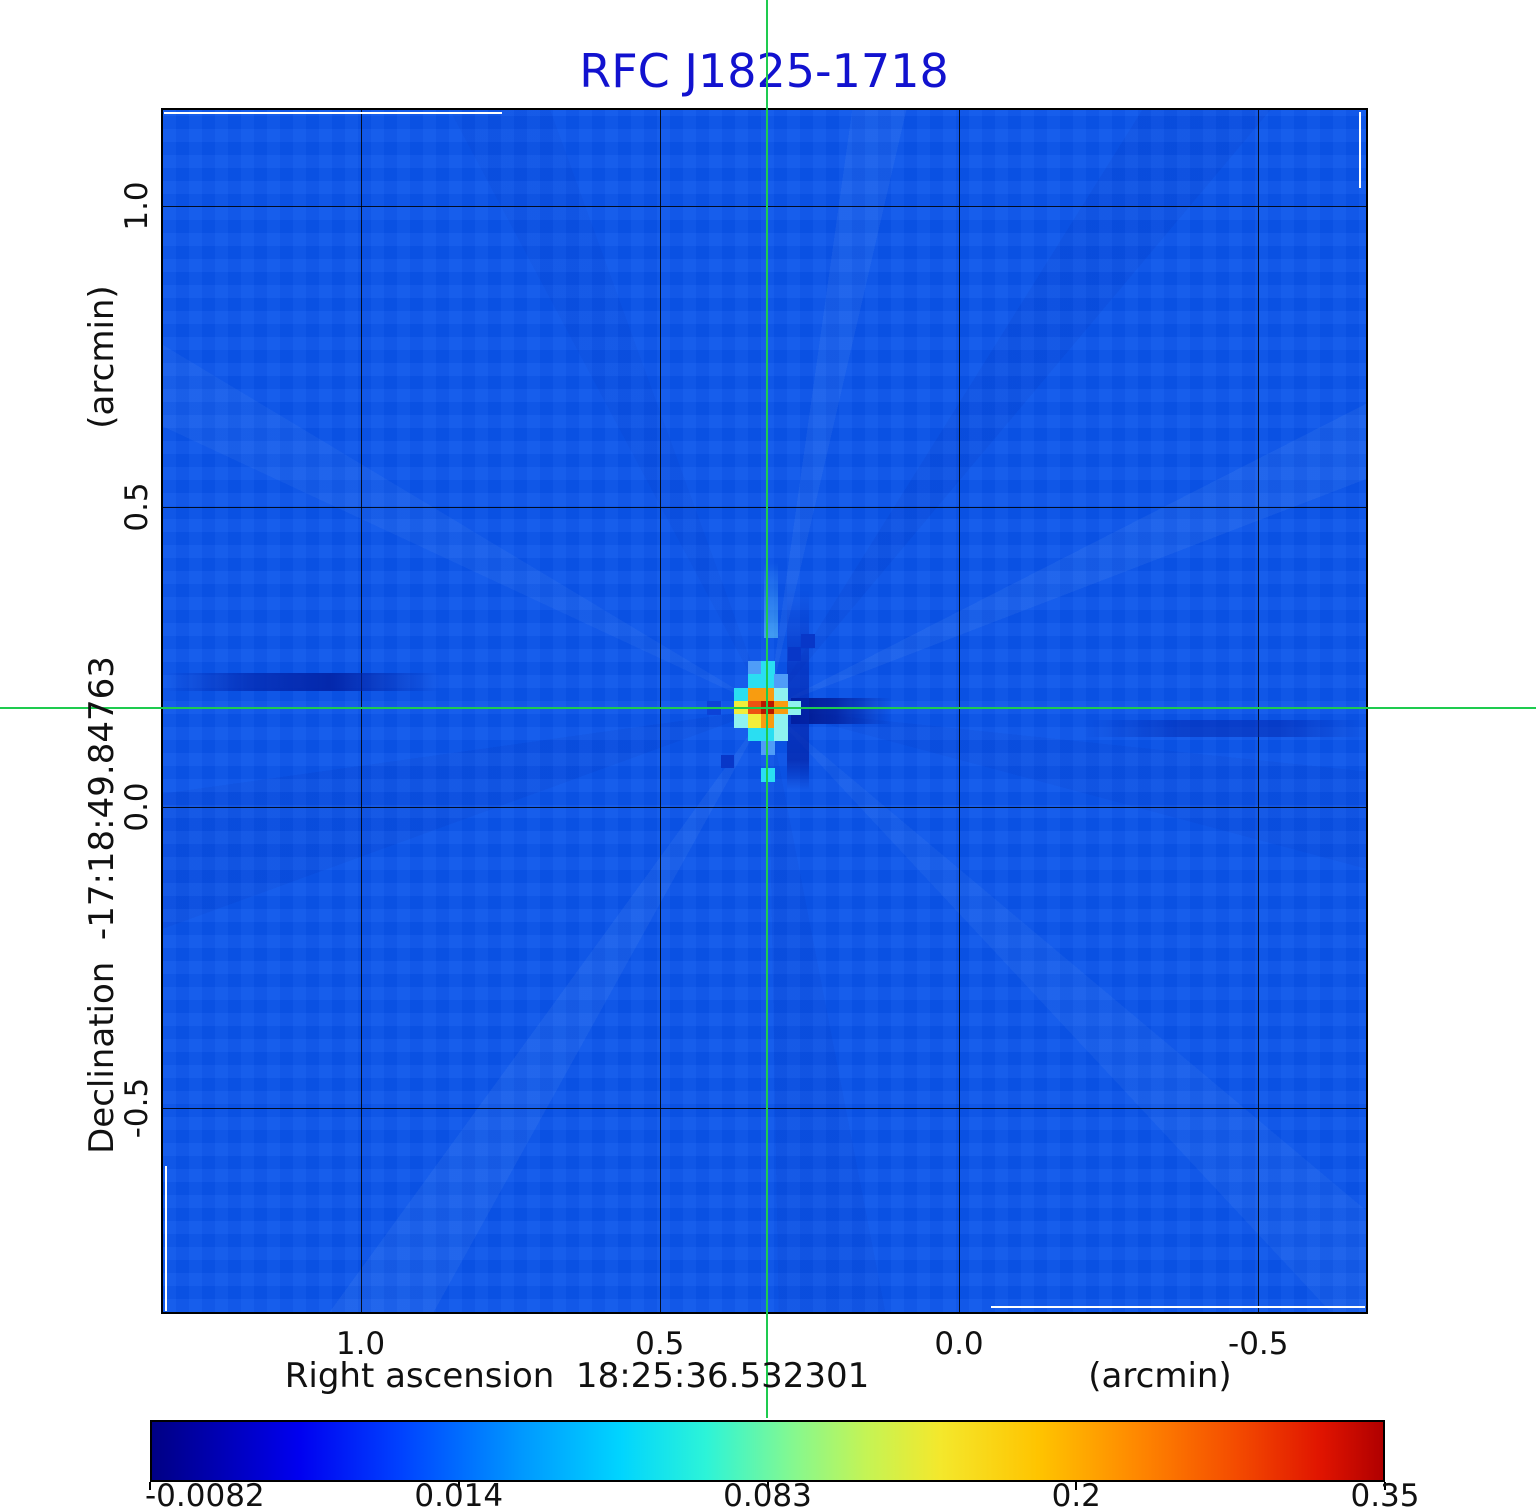 This screenshot has width=1536, height=1511. I want to click on x-axis-unit-label: (arcmin), so click(1160, 1376).